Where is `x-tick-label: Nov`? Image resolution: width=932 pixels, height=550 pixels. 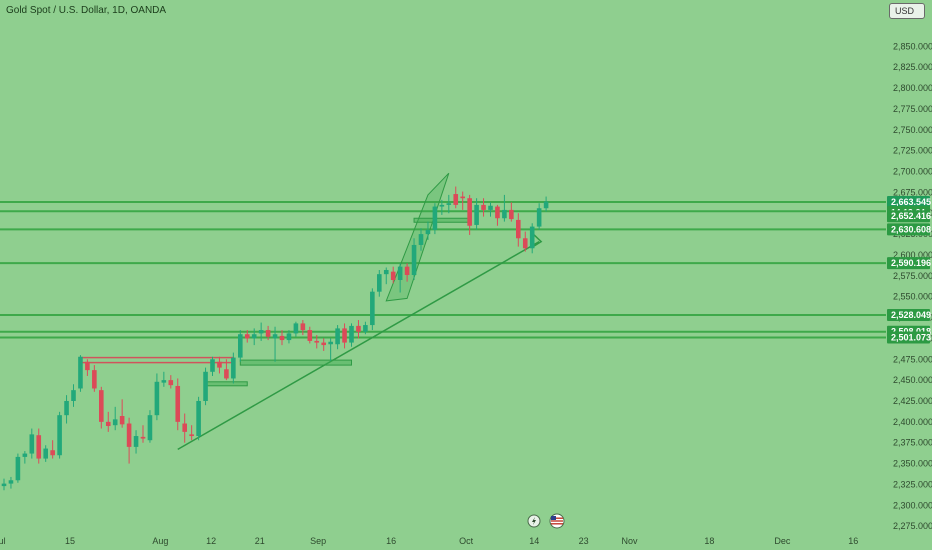
x-tick-label: Nov is located at coordinates (629, 541).